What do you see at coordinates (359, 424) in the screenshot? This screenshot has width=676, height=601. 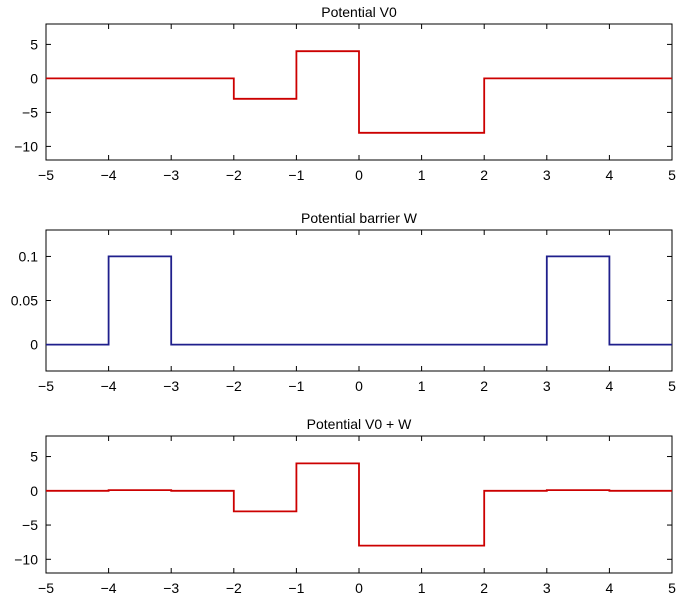 I see `chart-title: Potential V0 + W` at bounding box center [359, 424].